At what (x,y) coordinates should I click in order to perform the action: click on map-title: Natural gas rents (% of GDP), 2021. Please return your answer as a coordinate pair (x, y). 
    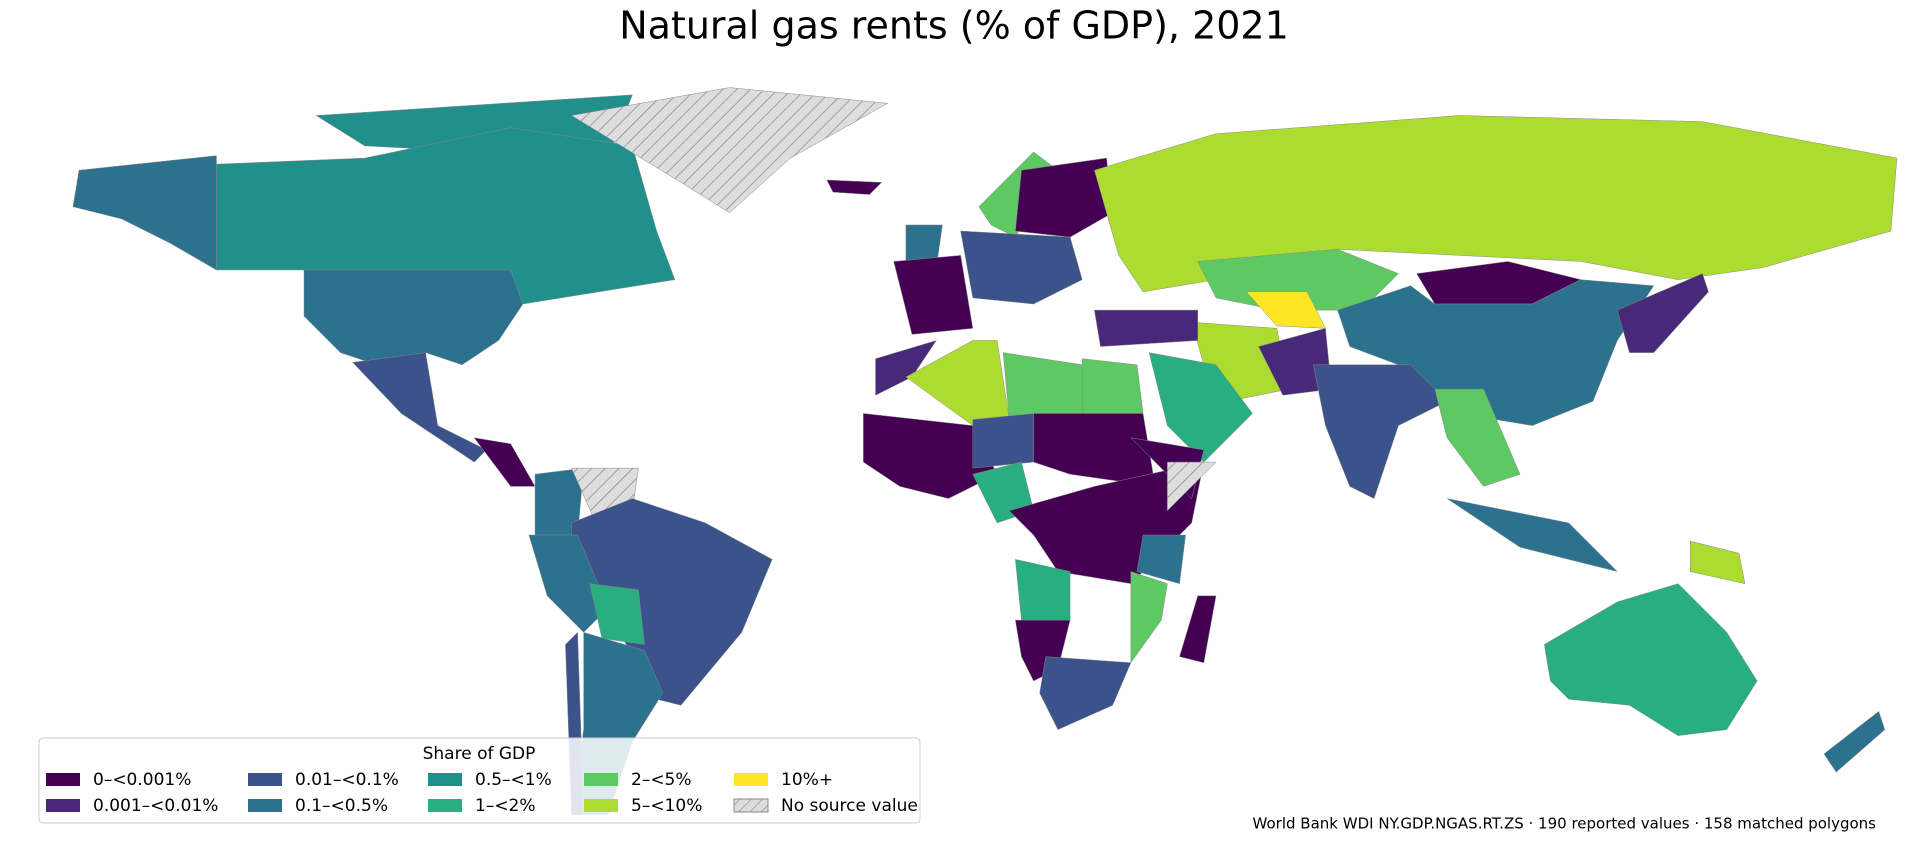
    Looking at the image, I should click on (954, 26).